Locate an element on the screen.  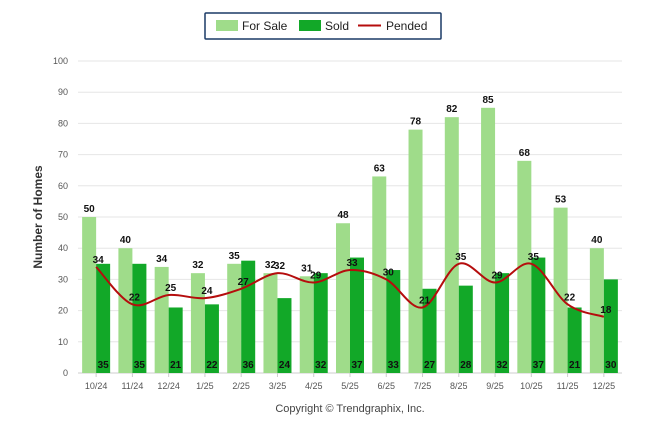
y-tick-label: 10 is located at coordinates (63, 342).